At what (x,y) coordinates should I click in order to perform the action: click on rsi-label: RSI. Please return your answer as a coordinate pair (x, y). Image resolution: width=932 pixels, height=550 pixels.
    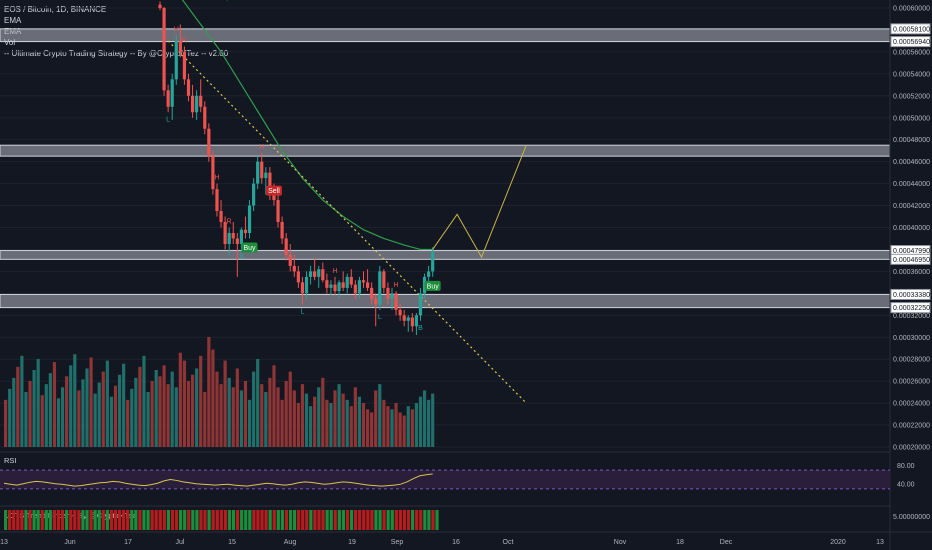
    Looking at the image, I should click on (10, 460).